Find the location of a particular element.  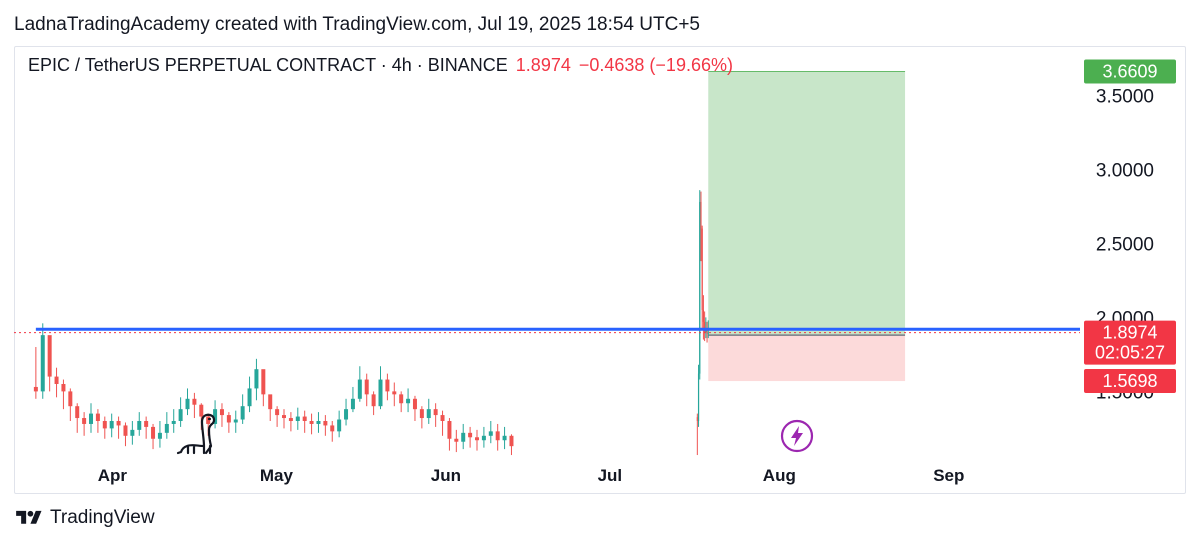

target-zone is located at coordinates (807, 203).